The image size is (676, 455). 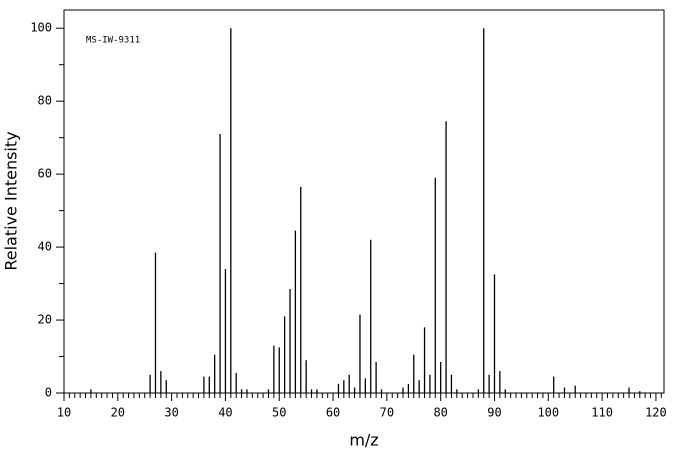 I want to click on x-tick-label: 30, so click(x=171, y=413).